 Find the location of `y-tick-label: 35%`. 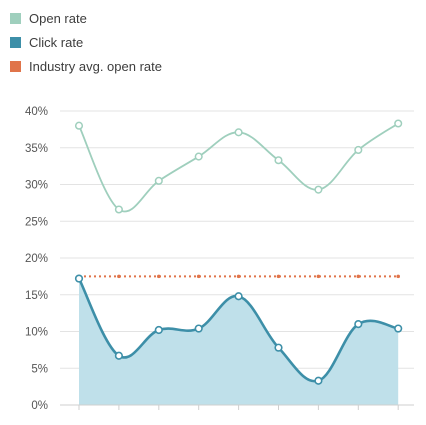

y-tick-label: 35% is located at coordinates (36, 149).